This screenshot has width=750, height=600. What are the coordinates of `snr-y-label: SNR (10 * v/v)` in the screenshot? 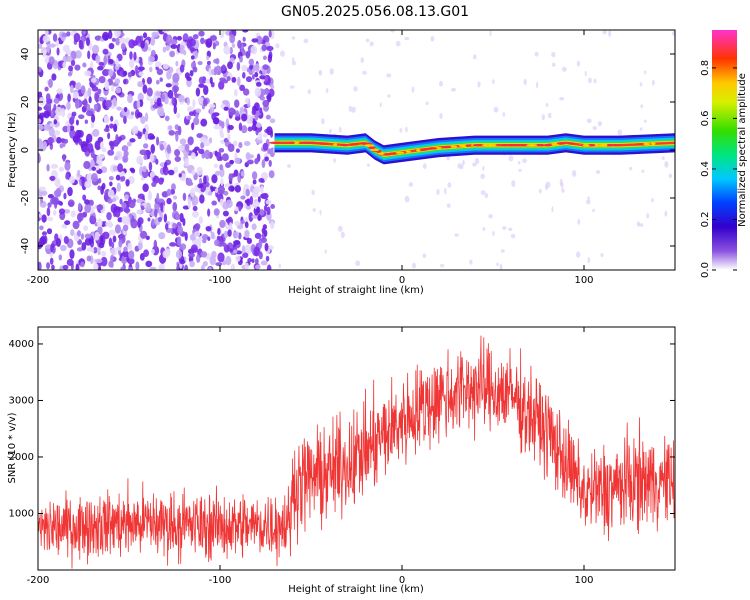 It's located at (12, 447).